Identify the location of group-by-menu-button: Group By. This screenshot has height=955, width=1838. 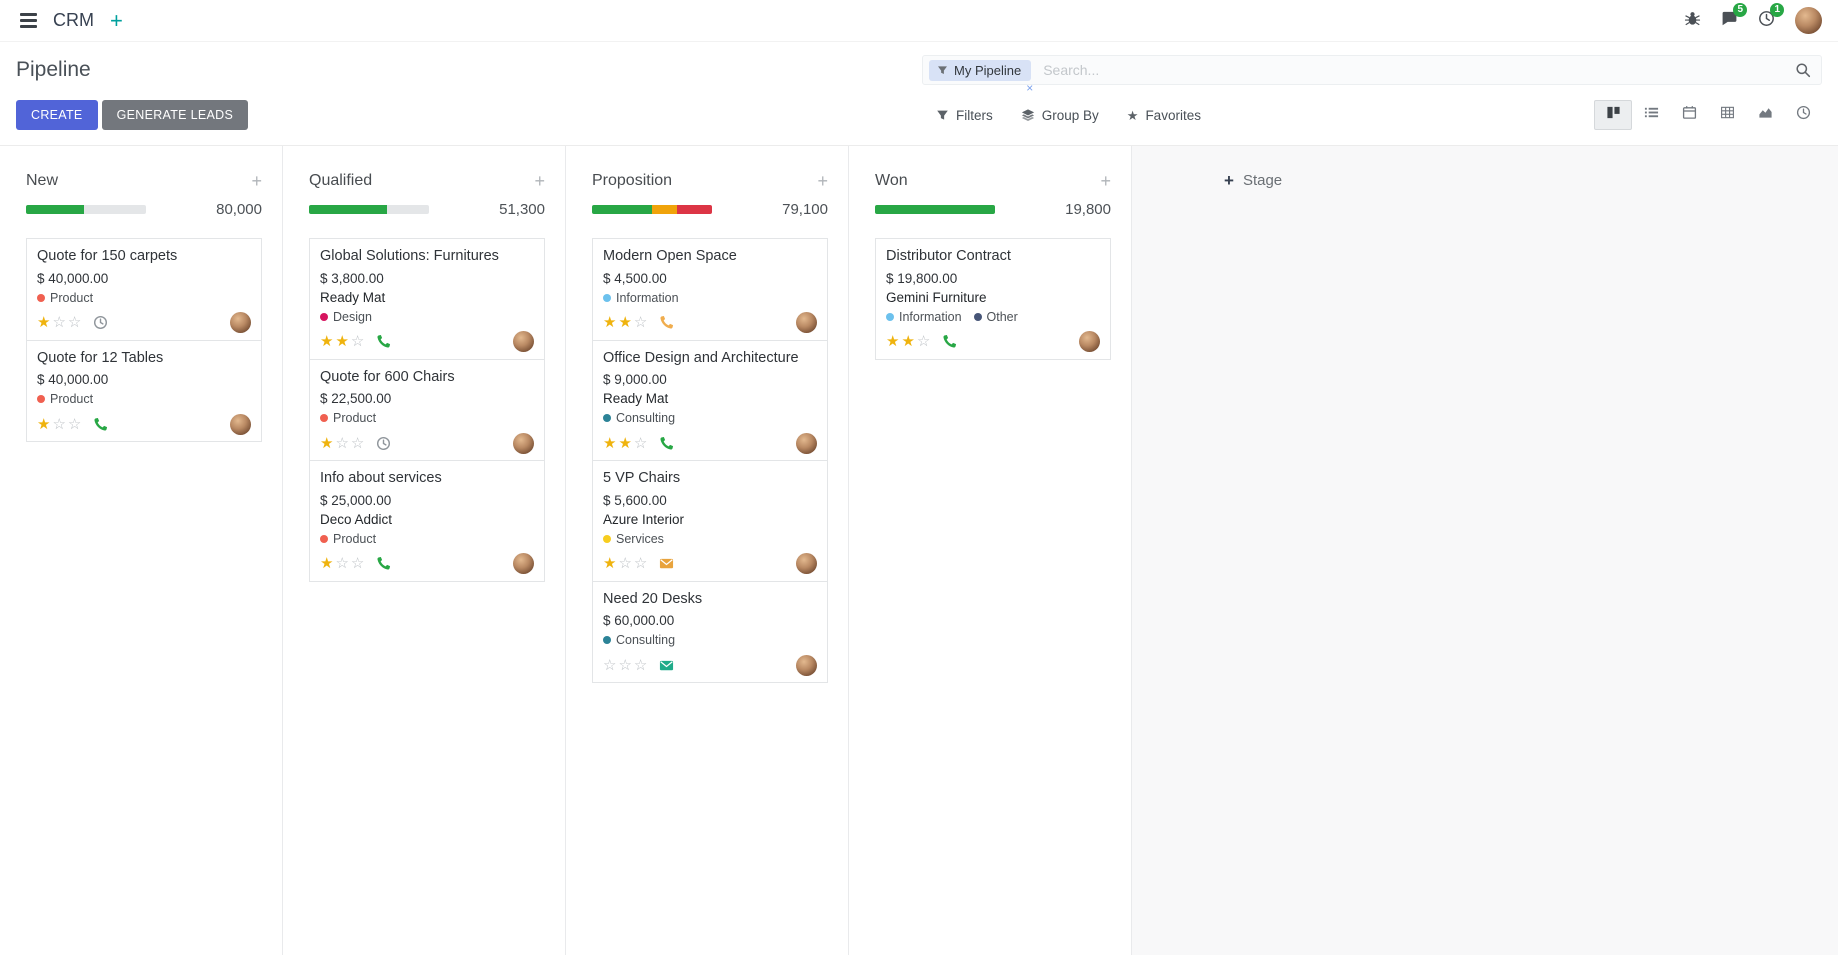
(1060, 115).